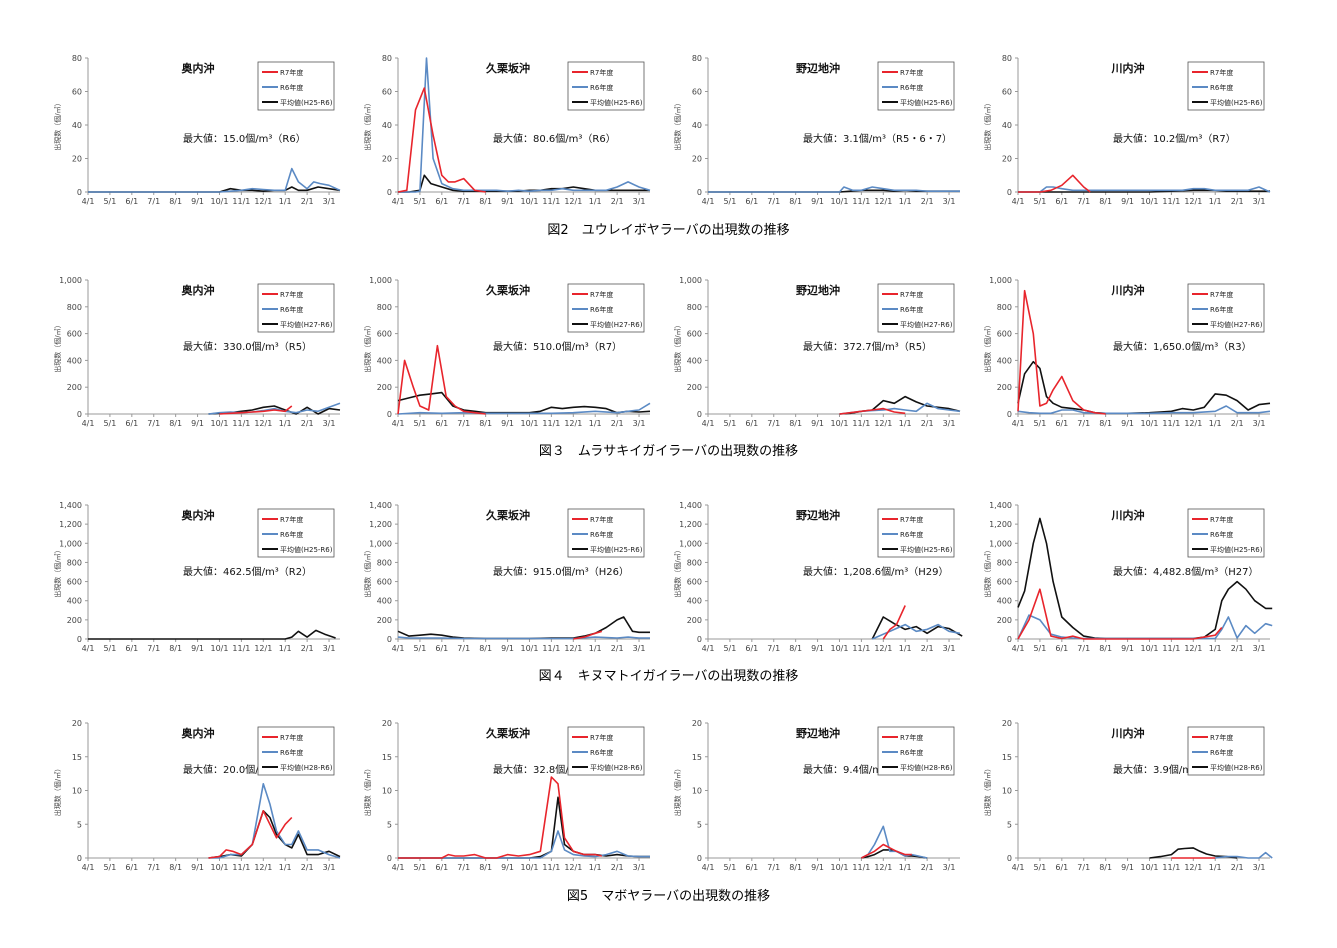  I want to click on chart-title: 川内沖, so click(1128, 68).